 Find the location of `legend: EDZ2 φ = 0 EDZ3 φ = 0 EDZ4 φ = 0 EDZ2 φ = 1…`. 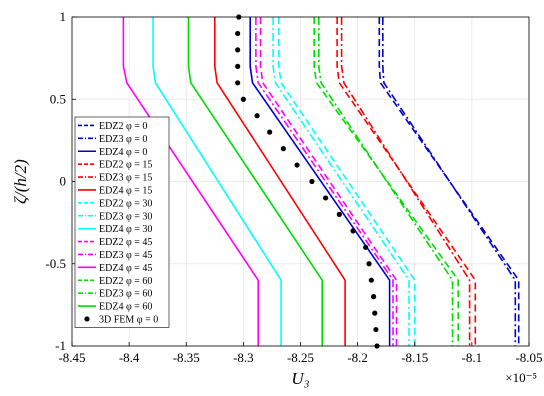

legend: EDZ2 φ = 0 EDZ3 φ = 0 EDZ4 φ = 0 EDZ2 φ = 1… is located at coordinates (122, 222).